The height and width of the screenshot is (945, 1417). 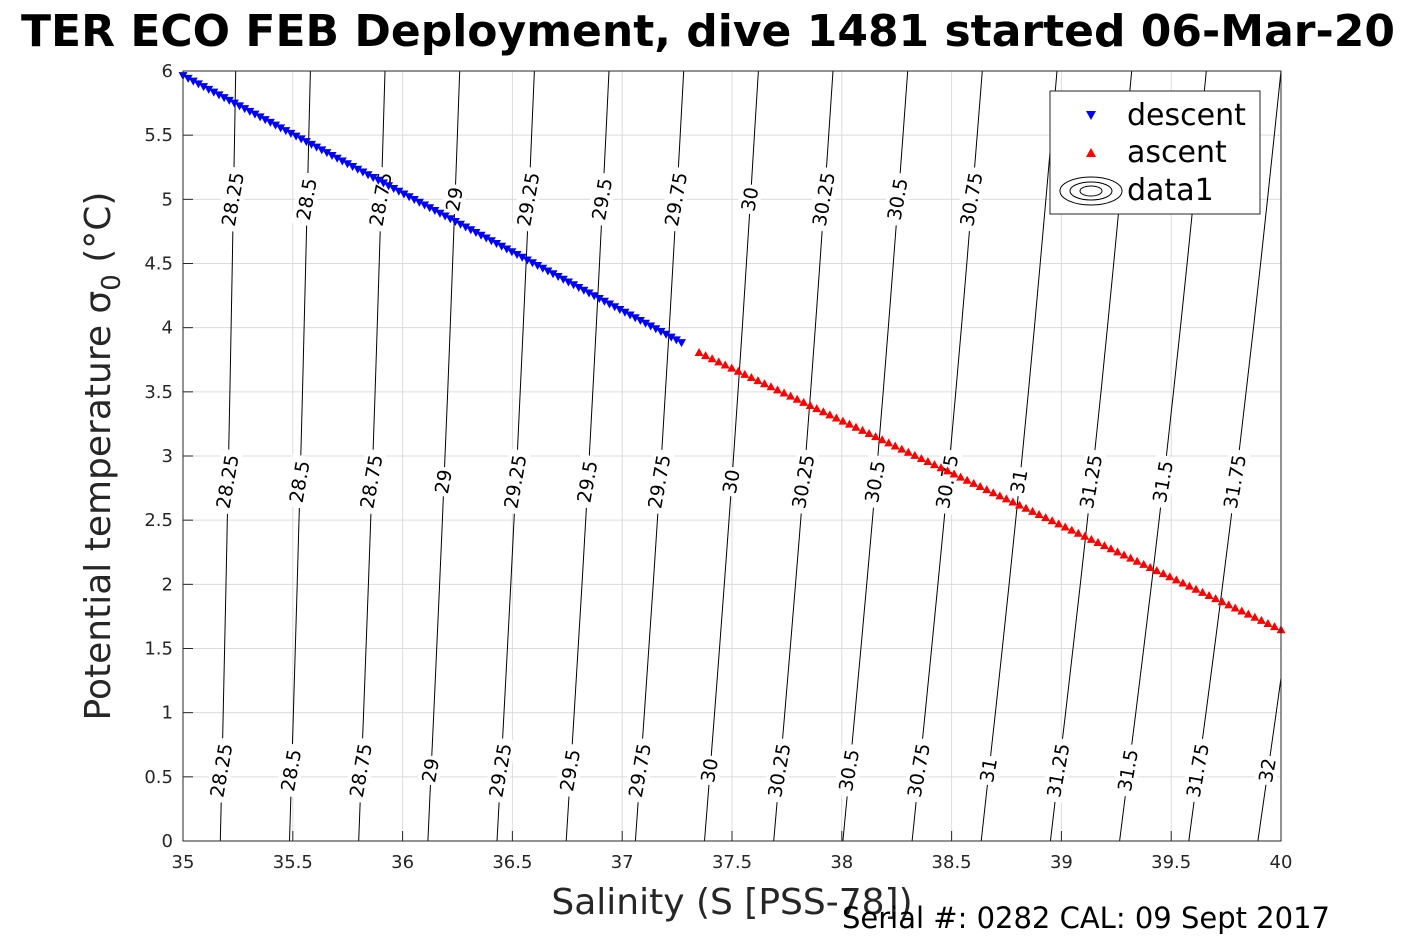 What do you see at coordinates (952, 862) in the screenshot?
I see `x-tick-label: 38.5` at bounding box center [952, 862].